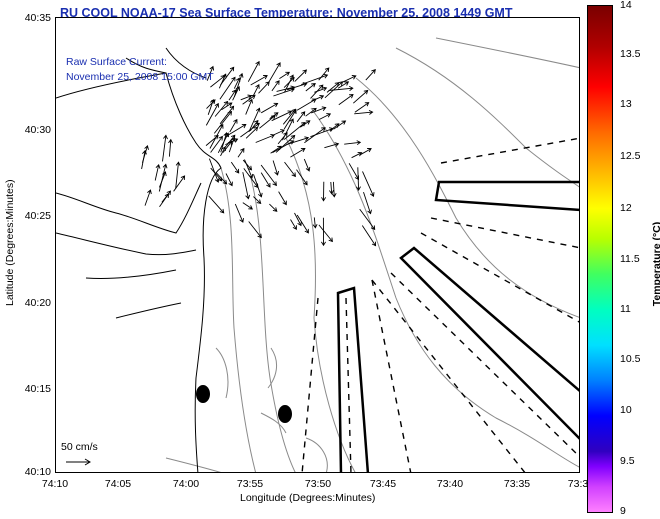 The height and width of the screenshot is (519, 660). Describe the element at coordinates (450, 484) in the screenshot. I see `x-tick-label: 73:40` at that location.